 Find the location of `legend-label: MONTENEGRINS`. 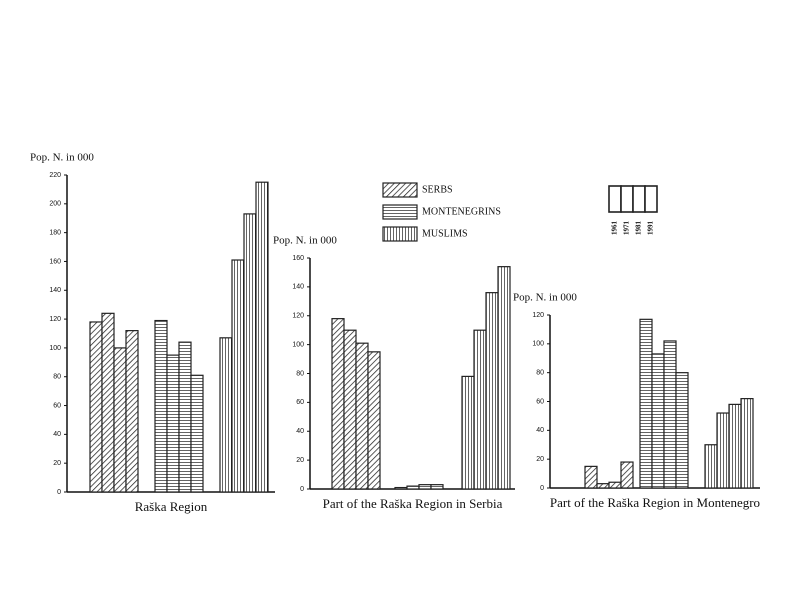

legend-label: MONTENEGRINS is located at coordinates (461, 211).